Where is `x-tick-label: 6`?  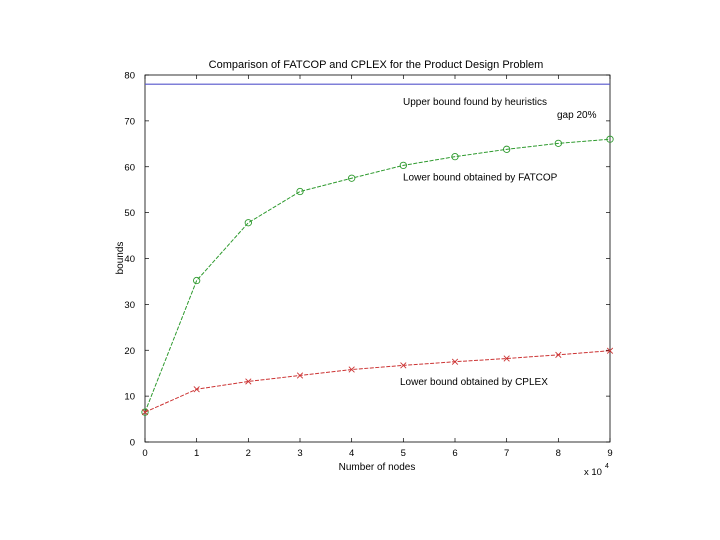 x-tick-label: 6 is located at coordinates (454, 453).